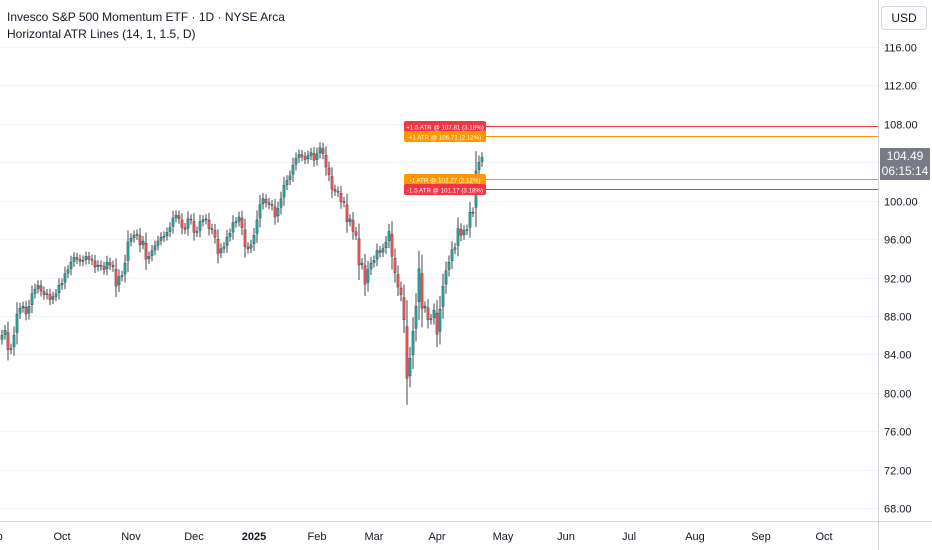  I want to click on x-tick-label: 2025, so click(254, 537).